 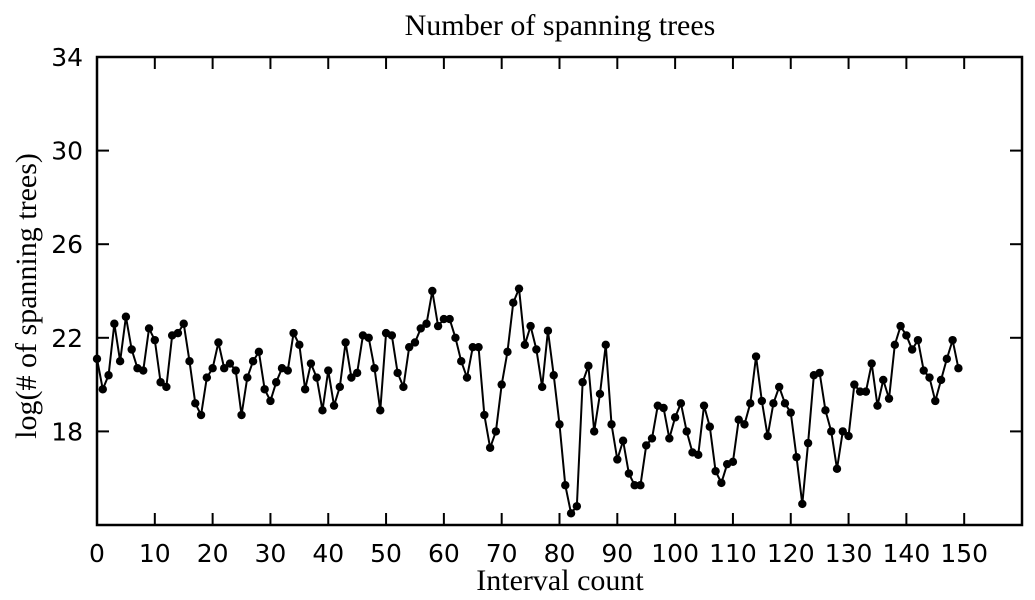 I want to click on chart-title: Number of spanning trees, so click(x=560, y=25).